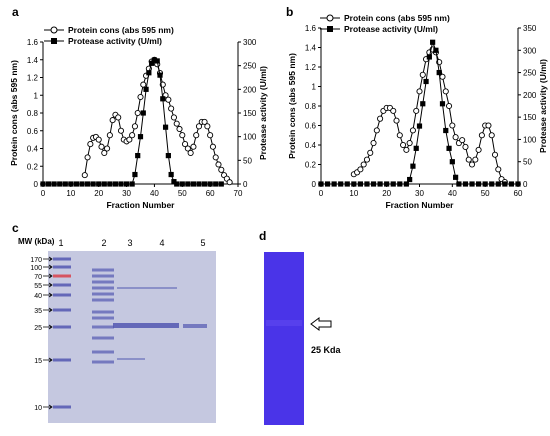  I want to click on gel-c-lane-labels: 1 2 3 4 5, so click(131, 243).